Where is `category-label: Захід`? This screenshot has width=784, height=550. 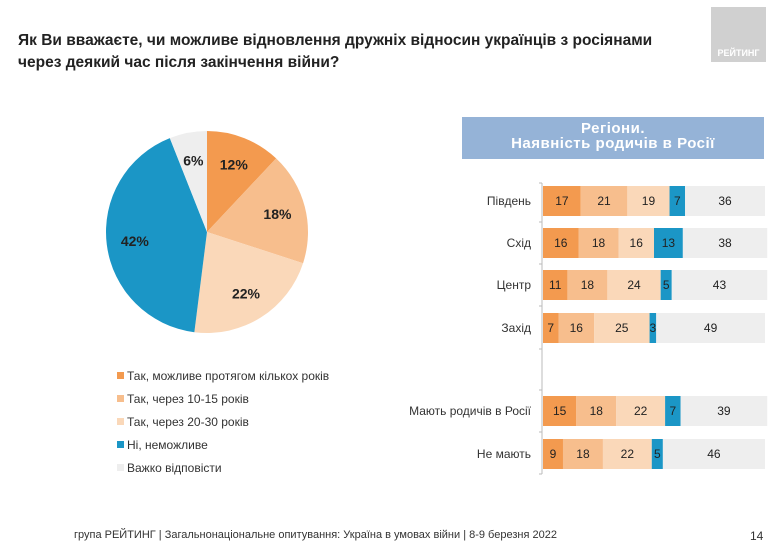
category-label: Захід is located at coordinates (516, 328).